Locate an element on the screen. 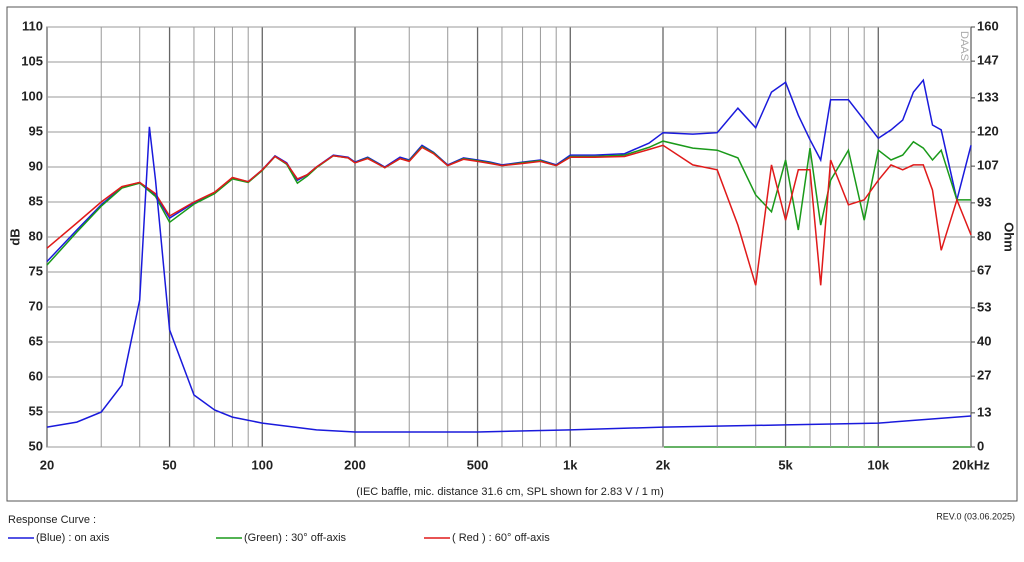 Image resolution: width=1024 pixels, height=562 pixels. revision: REV.0 (03.06.2025) is located at coordinates (975, 516).